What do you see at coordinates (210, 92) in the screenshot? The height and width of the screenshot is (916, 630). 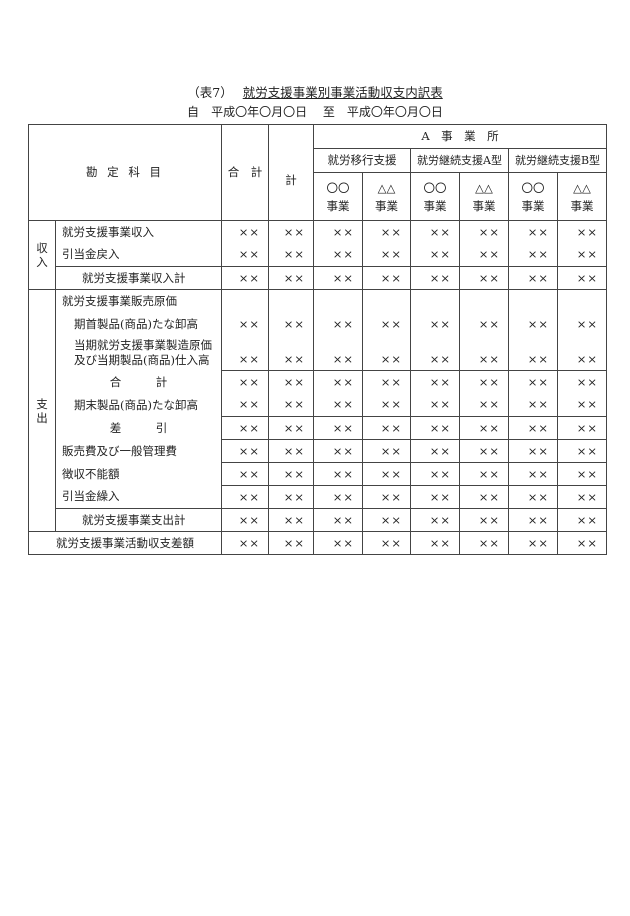 I see `table-number: （表7）` at bounding box center [210, 92].